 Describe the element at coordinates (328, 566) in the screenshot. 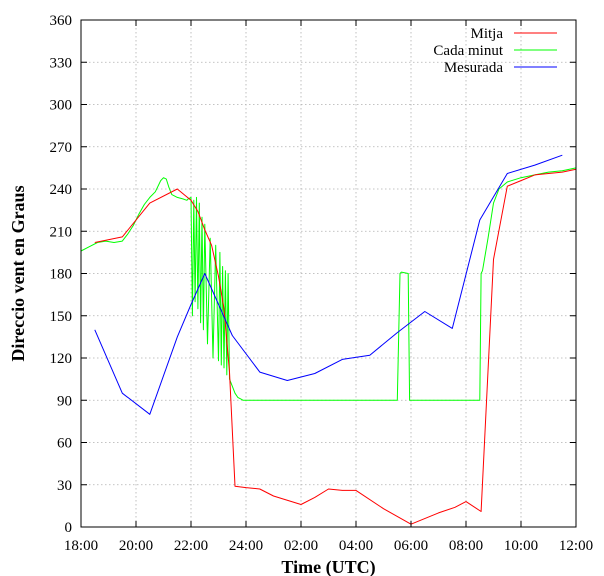

I see `x-axis-title: Time (UTC)` at that location.